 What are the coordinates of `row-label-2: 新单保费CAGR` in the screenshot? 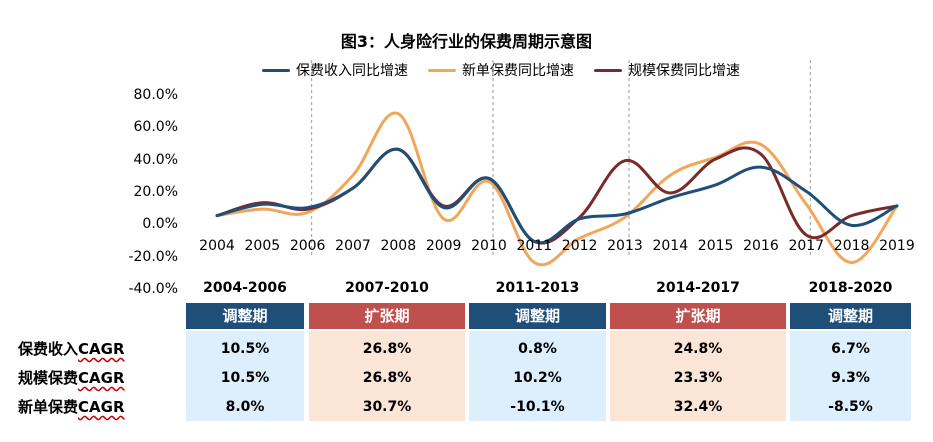 It's located at (71, 407).